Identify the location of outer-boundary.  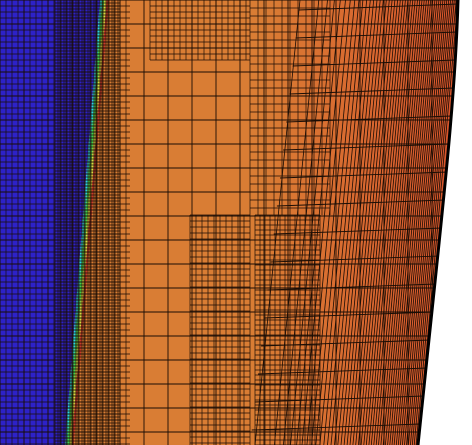
(438, 222).